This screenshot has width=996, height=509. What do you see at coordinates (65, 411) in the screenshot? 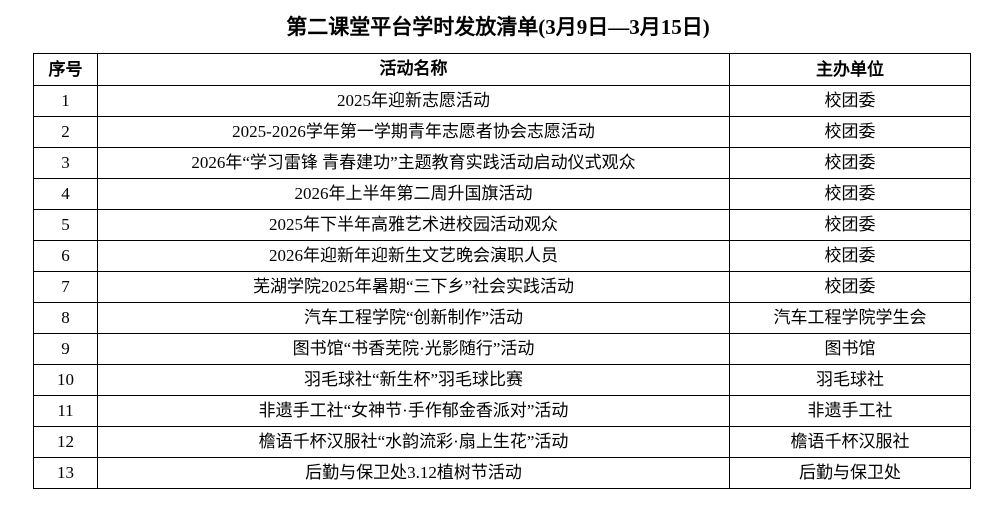
I see `row-number: 11` at bounding box center [65, 411].